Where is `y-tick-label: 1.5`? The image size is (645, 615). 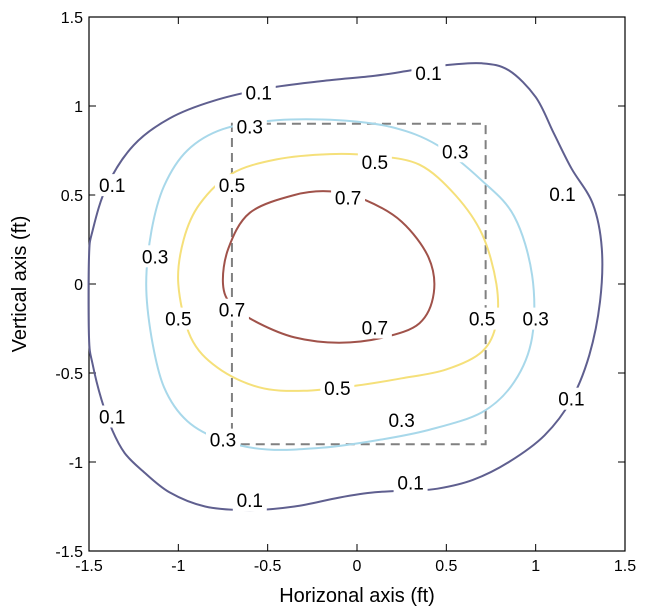 y-tick-label: 1.5 is located at coordinates (72, 18).